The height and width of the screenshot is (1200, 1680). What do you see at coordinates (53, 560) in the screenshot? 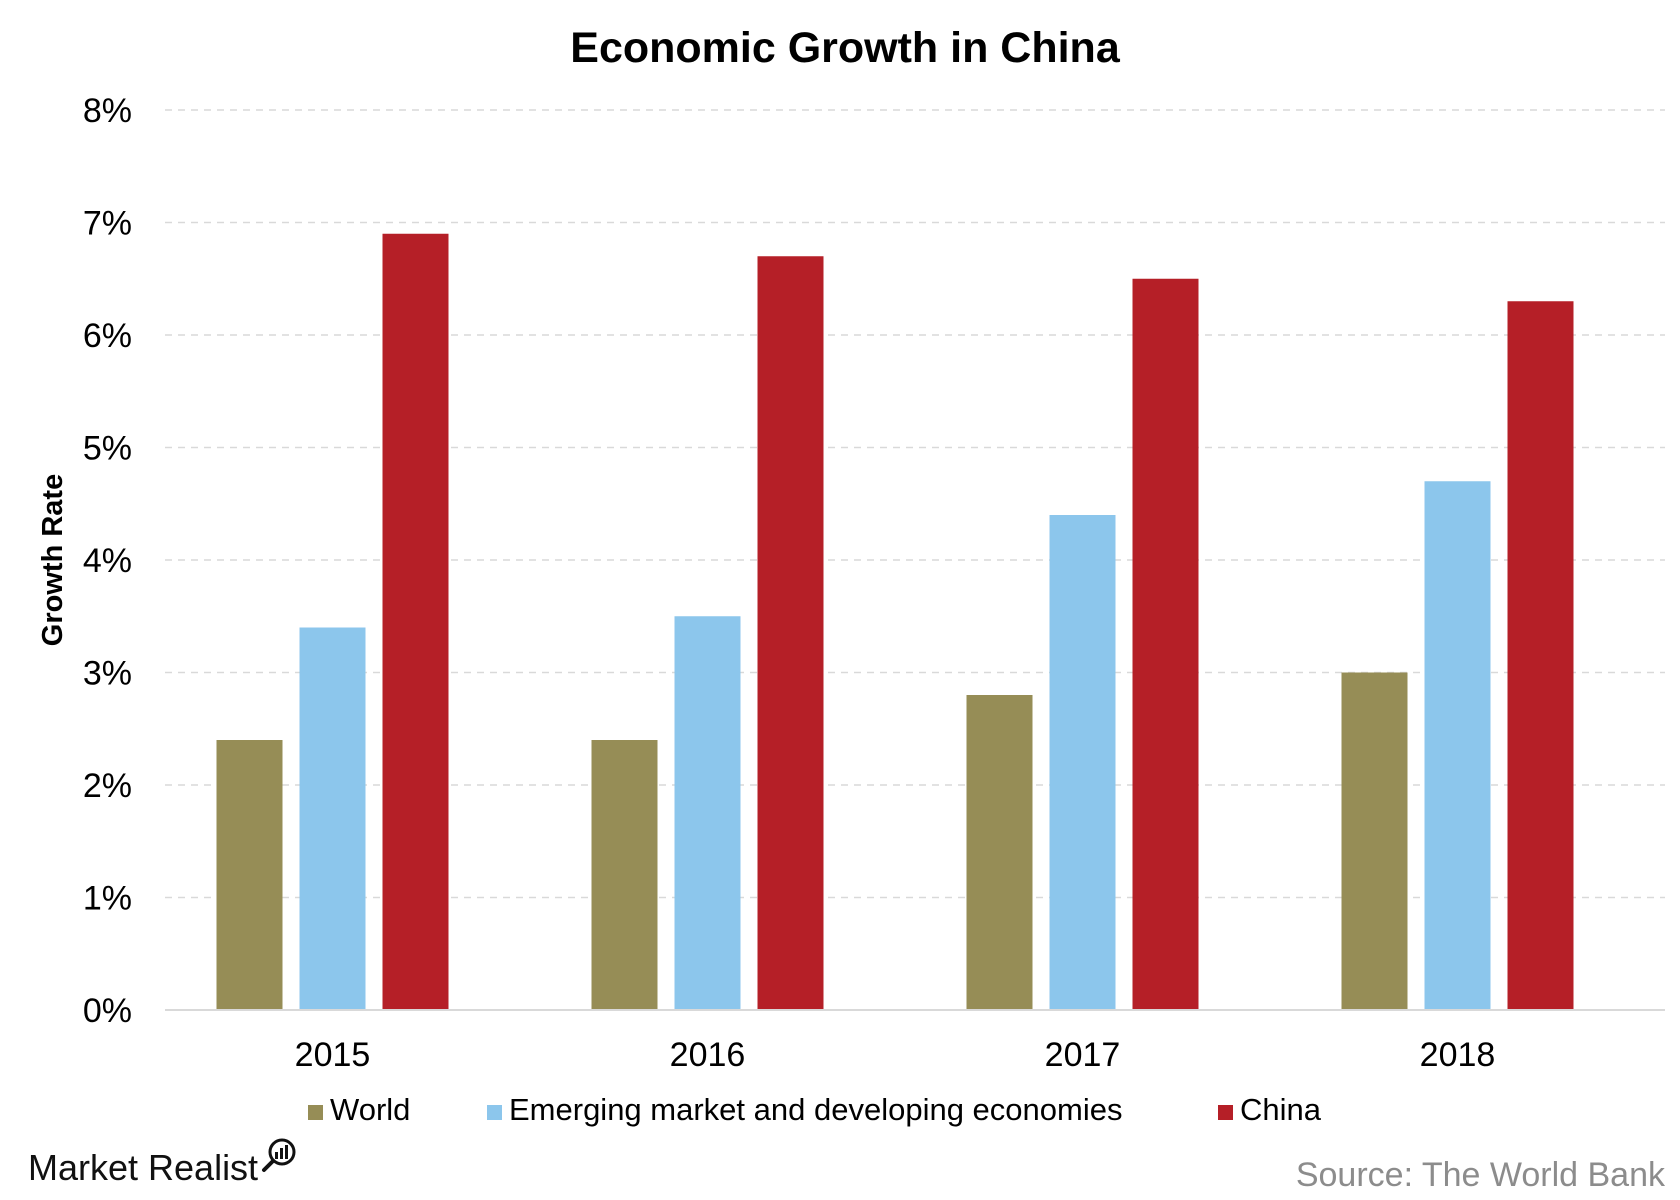
I see `y-axis-label: Growth Rate` at bounding box center [53, 560].